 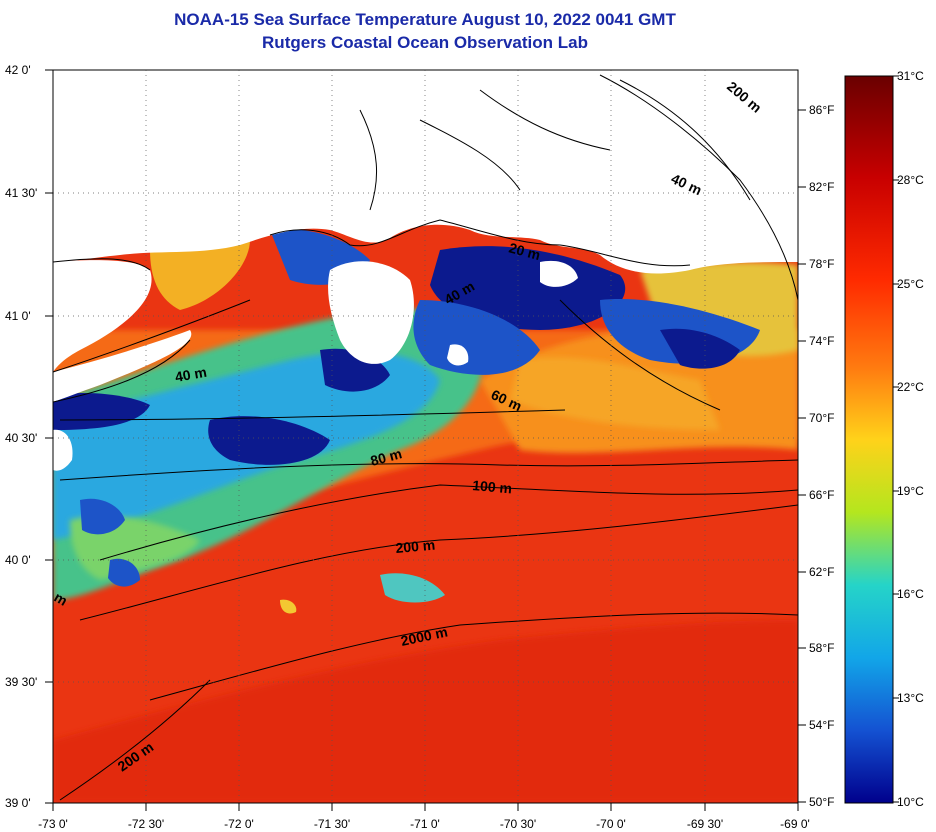 I want to click on celsius-label: 10°C, so click(x=910, y=802).